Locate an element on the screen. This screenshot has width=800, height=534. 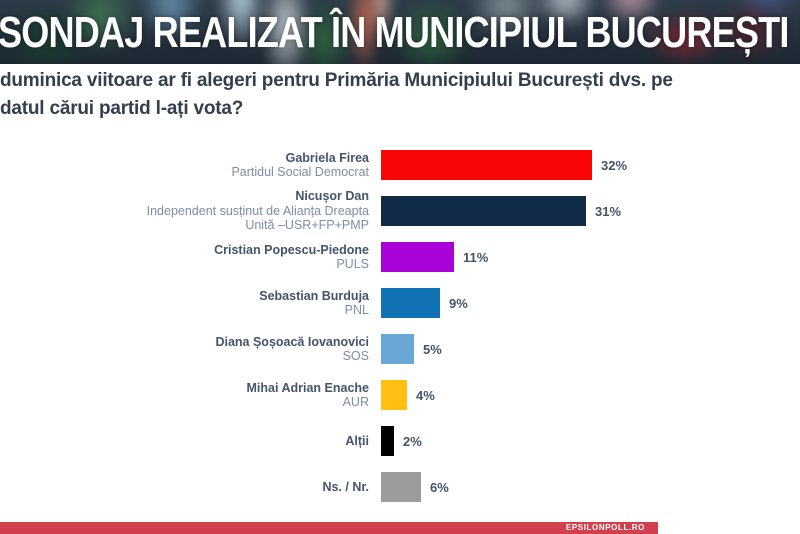
chart-row-burduja: Sebastian Burduja PNL 9% is located at coordinates (400, 303).